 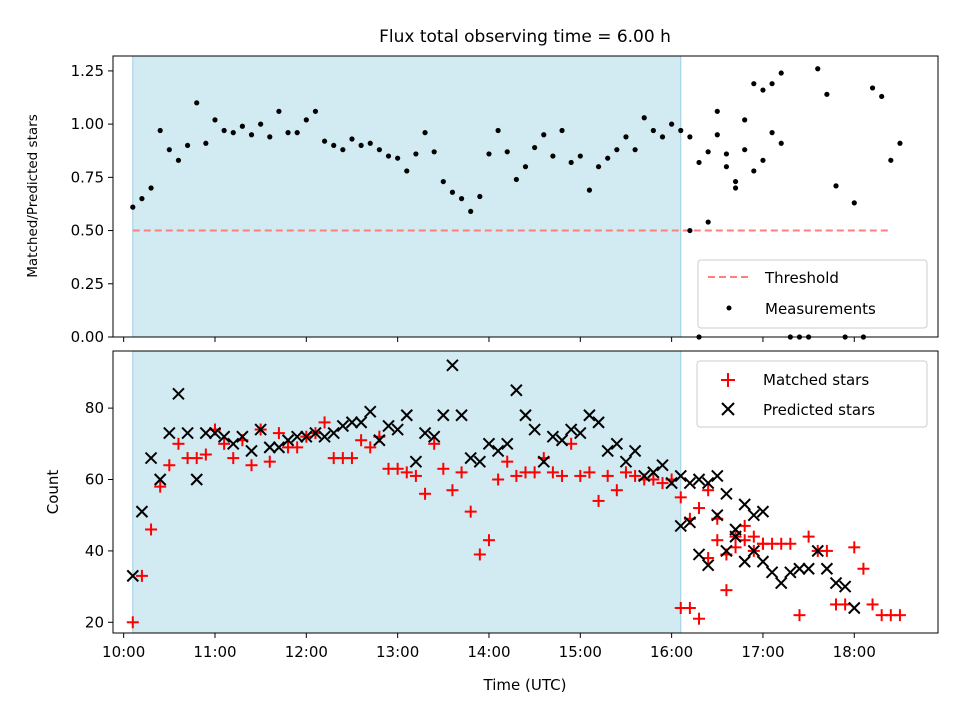 What do you see at coordinates (728, 380) in the screenshot?
I see `legend-matched-swatch` at bounding box center [728, 380].